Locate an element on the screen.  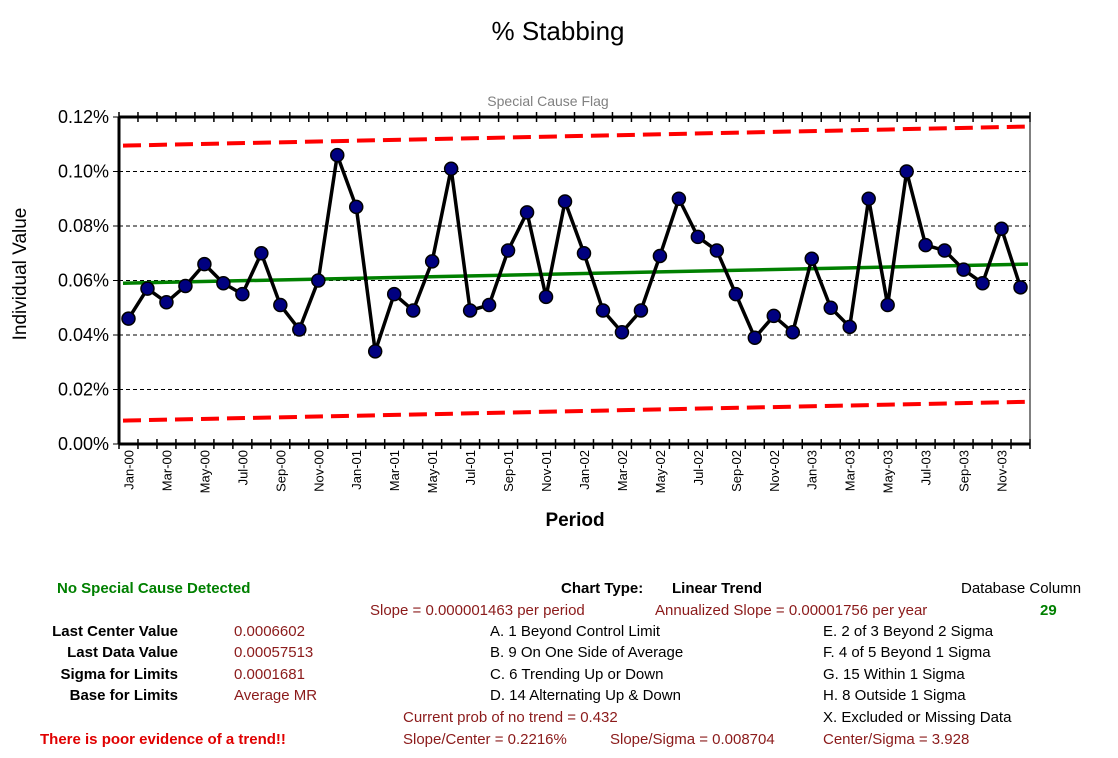
x-tick-label: Mar-03 is located at coordinates (850, 470).